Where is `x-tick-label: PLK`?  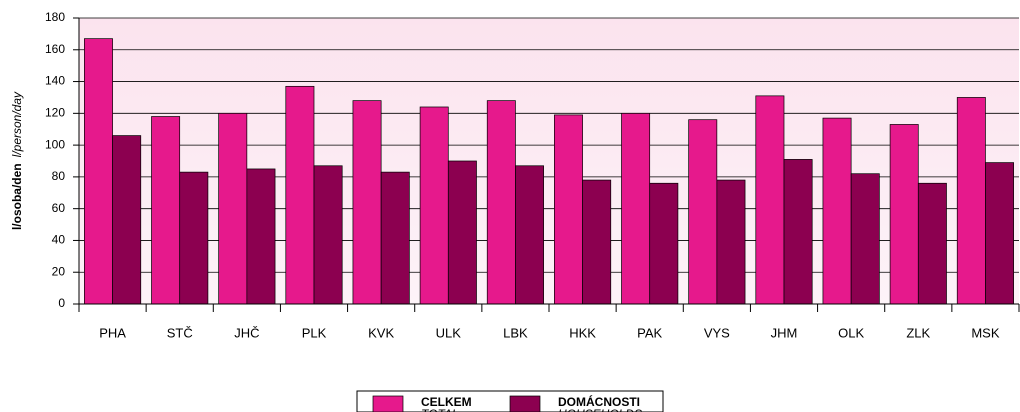
x-tick-label: PLK is located at coordinates (314, 332).